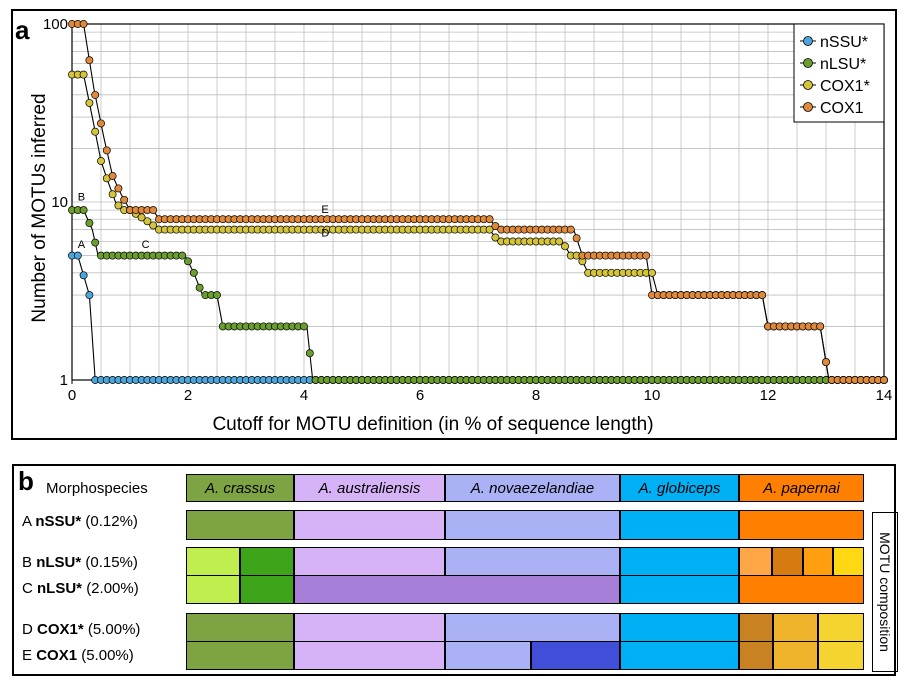  I want to click on legend-label: COX1, so click(842, 108).